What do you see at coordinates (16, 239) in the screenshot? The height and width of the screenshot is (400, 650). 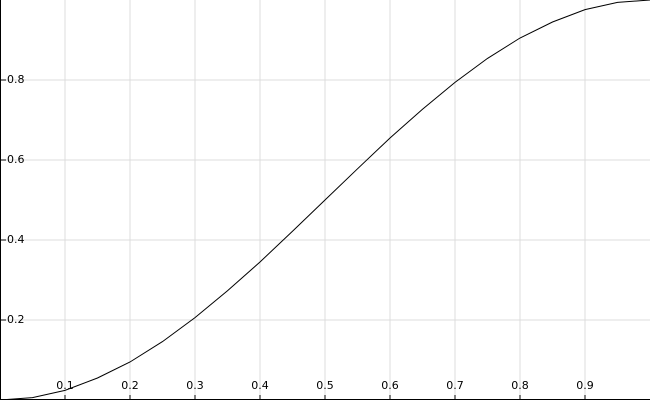 I see `y-tick-label: 0.4` at bounding box center [16, 239].